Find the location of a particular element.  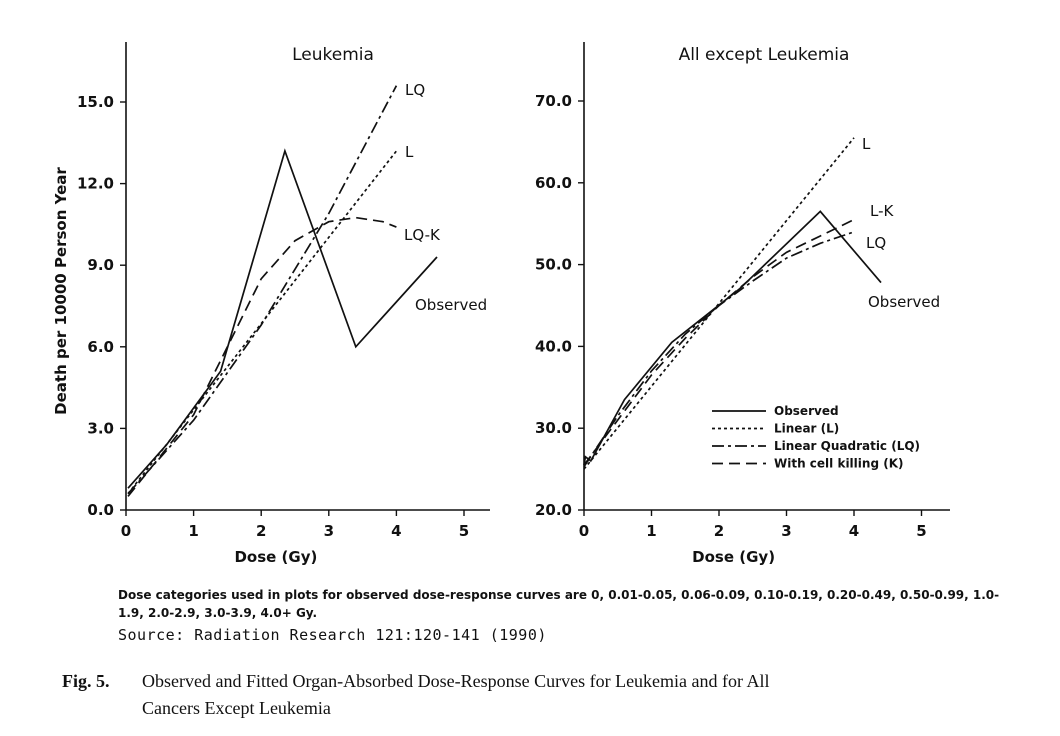

y-tick-label: 15.0 is located at coordinates (95, 102).